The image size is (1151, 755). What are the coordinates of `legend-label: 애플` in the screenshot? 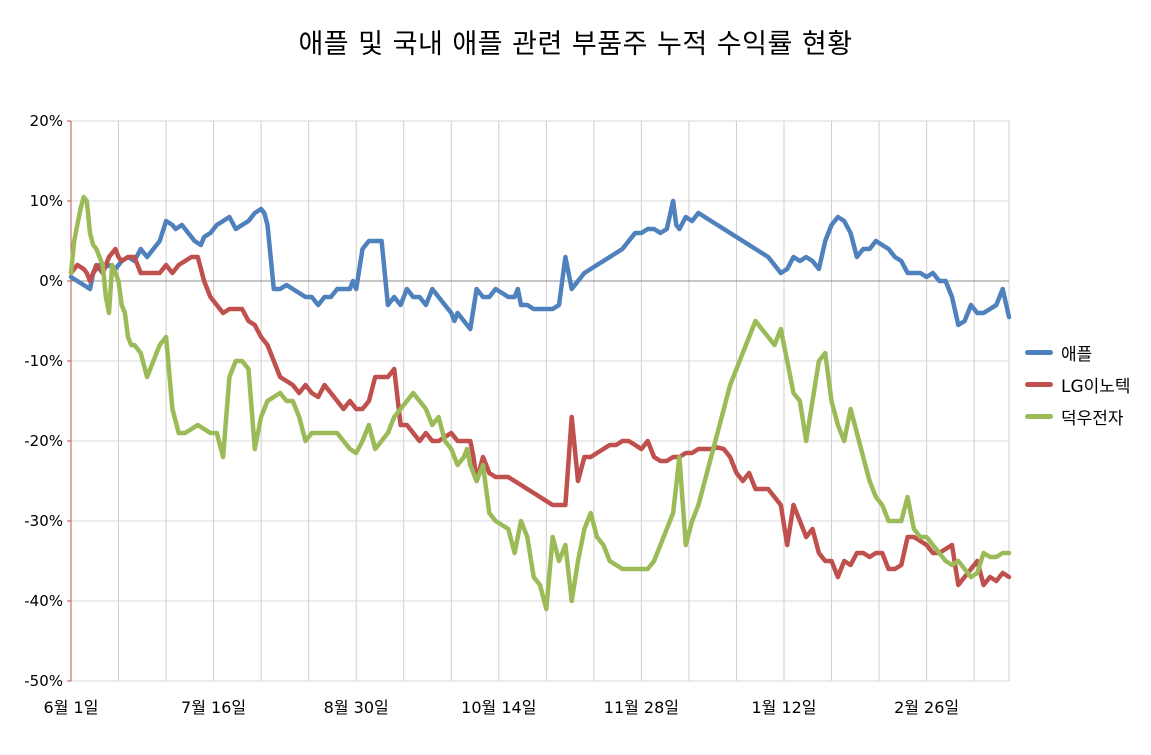 It's located at (1077, 354).